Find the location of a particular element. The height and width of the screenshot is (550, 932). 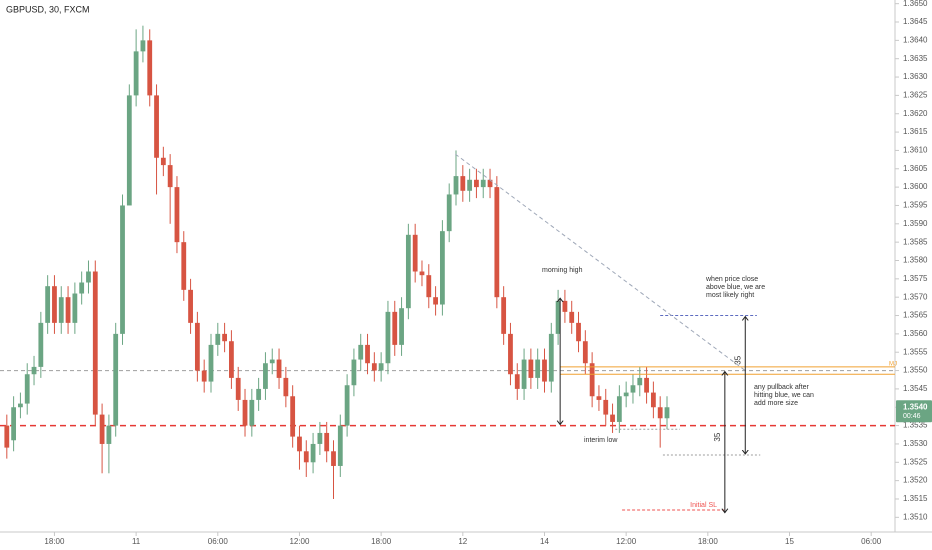

note: morning high is located at coordinates (562, 270).